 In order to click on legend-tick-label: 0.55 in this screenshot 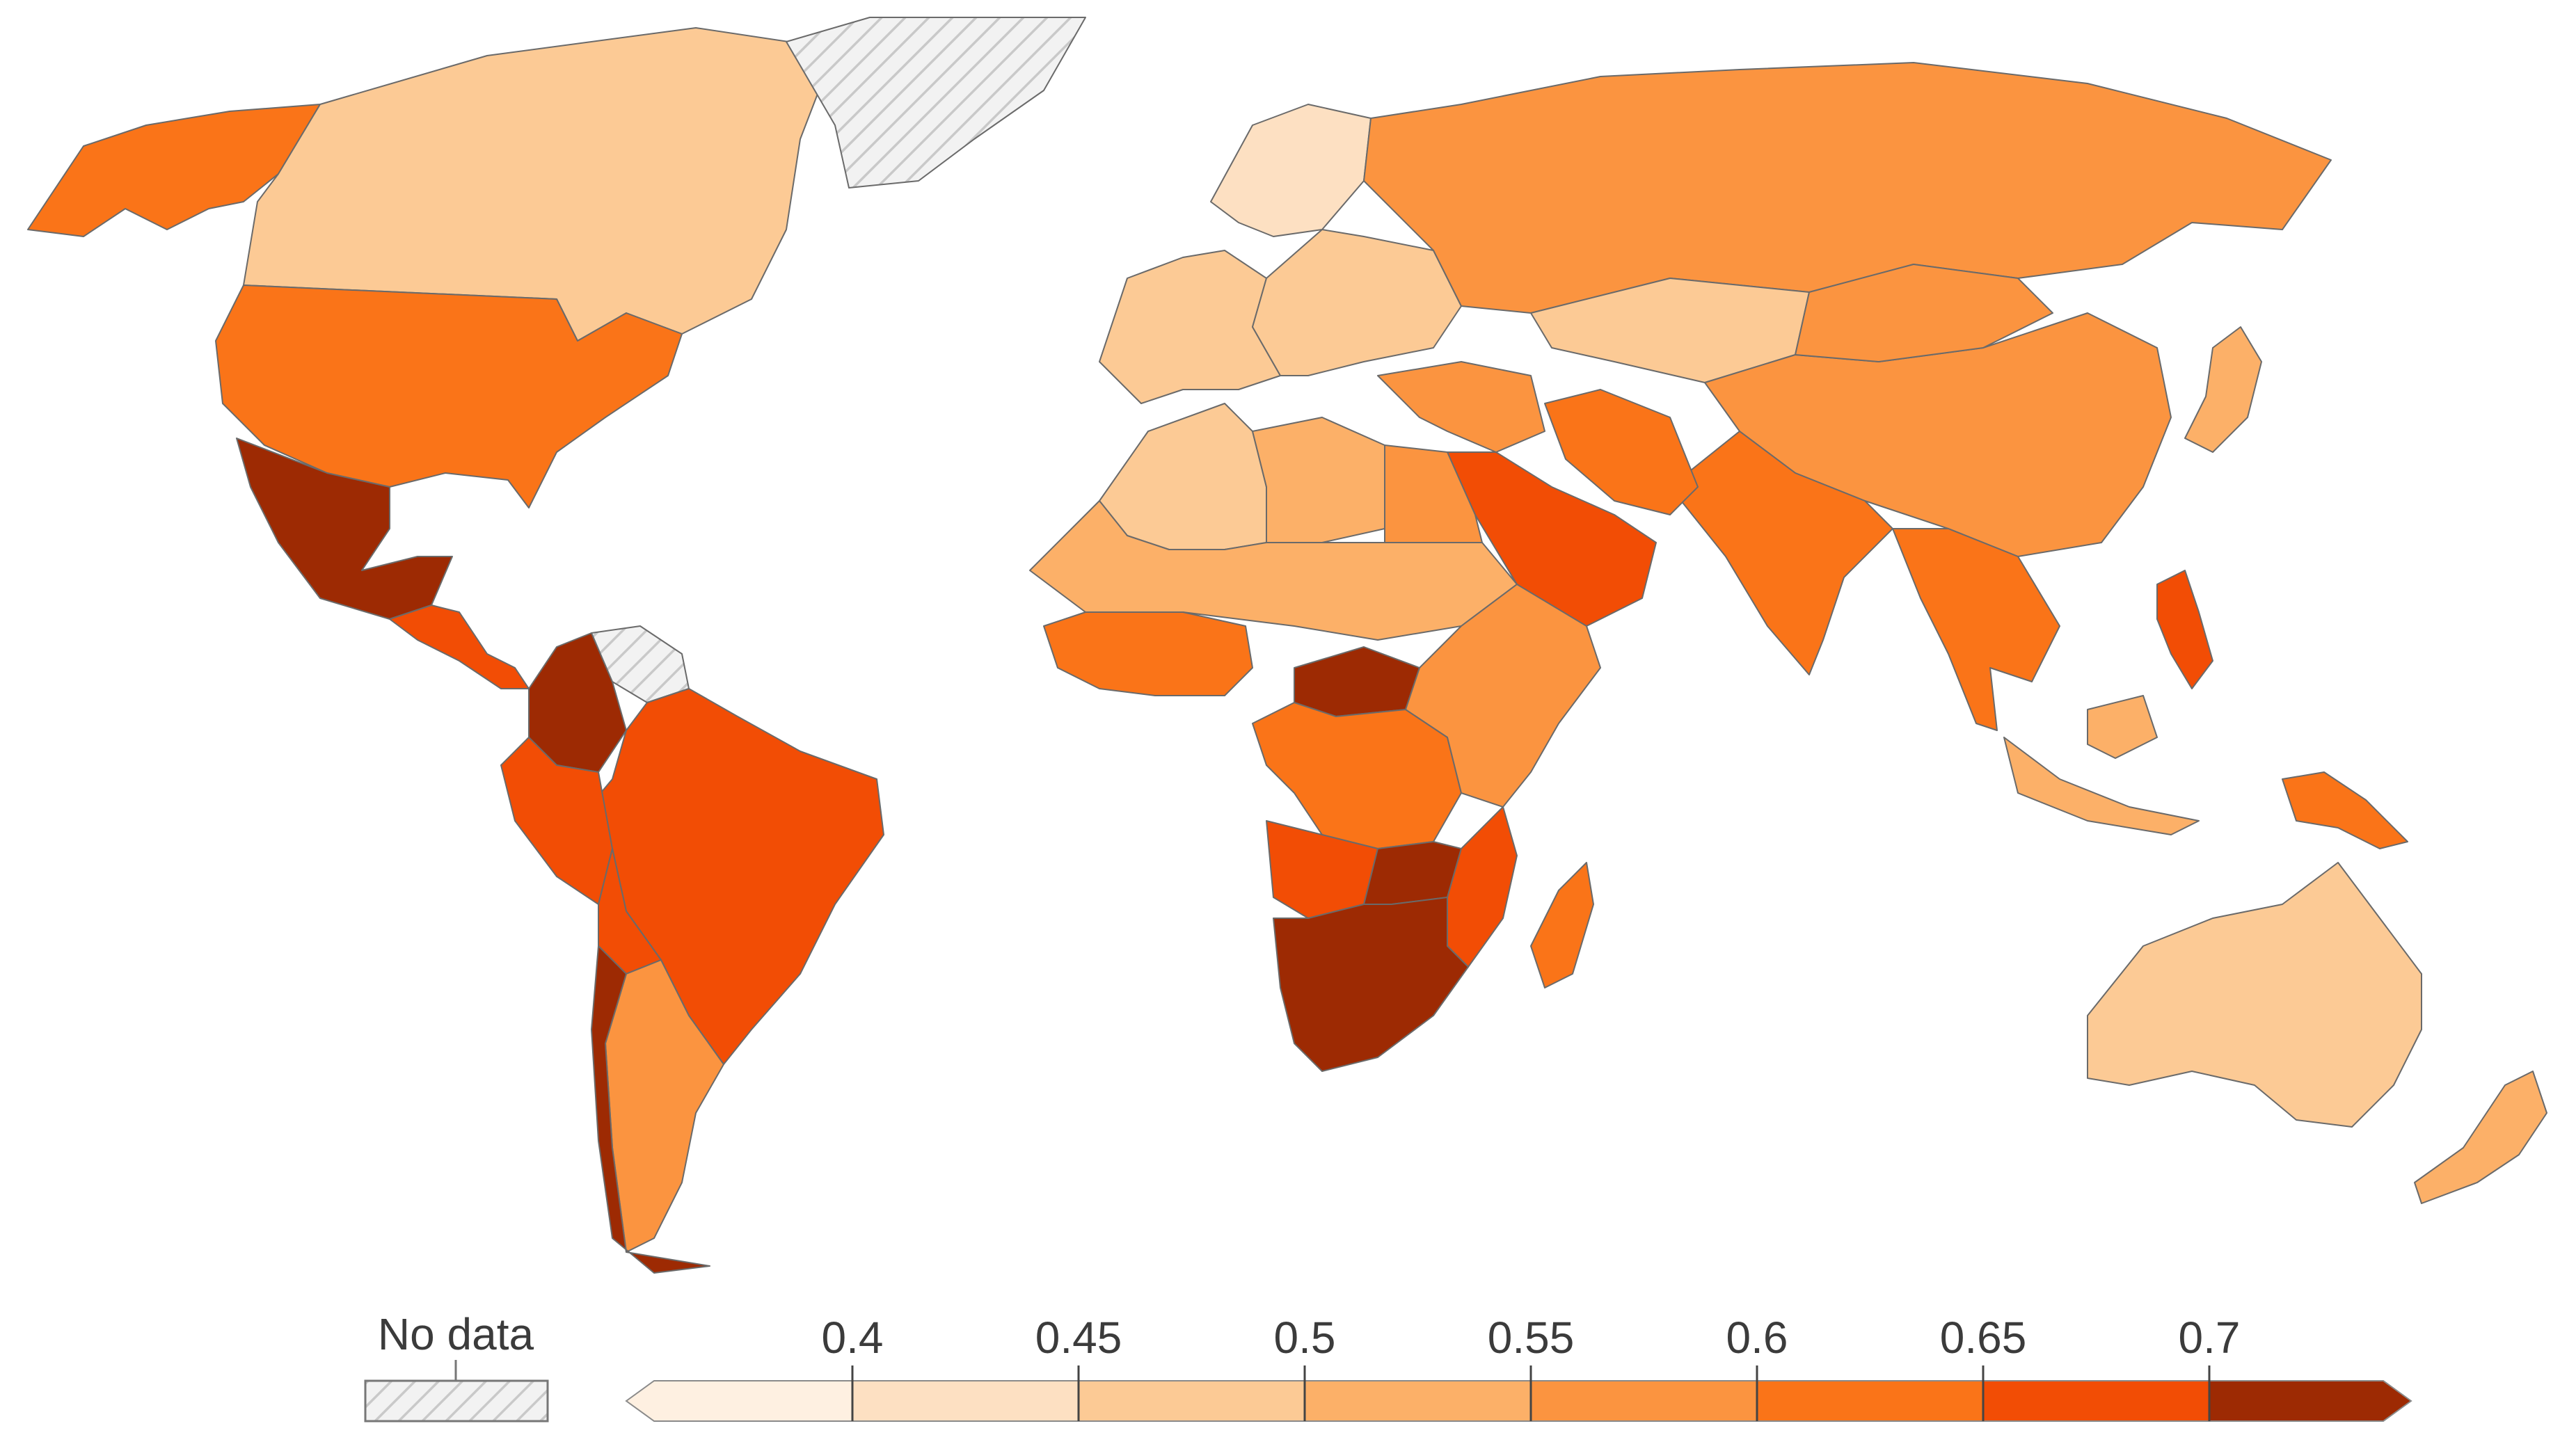, I will do `click(1531, 1338)`.